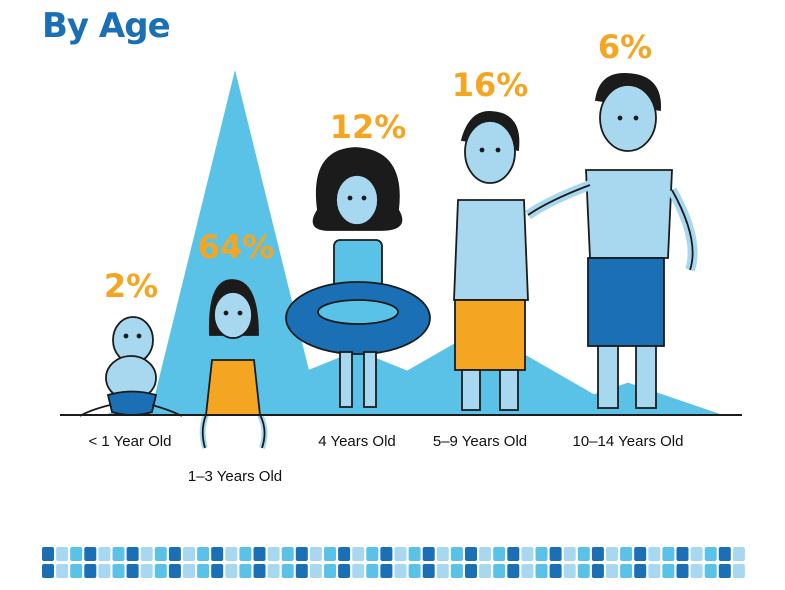  What do you see at coordinates (235, 476) in the screenshot?
I see `category-label-1: 1–3 Years Old` at bounding box center [235, 476].